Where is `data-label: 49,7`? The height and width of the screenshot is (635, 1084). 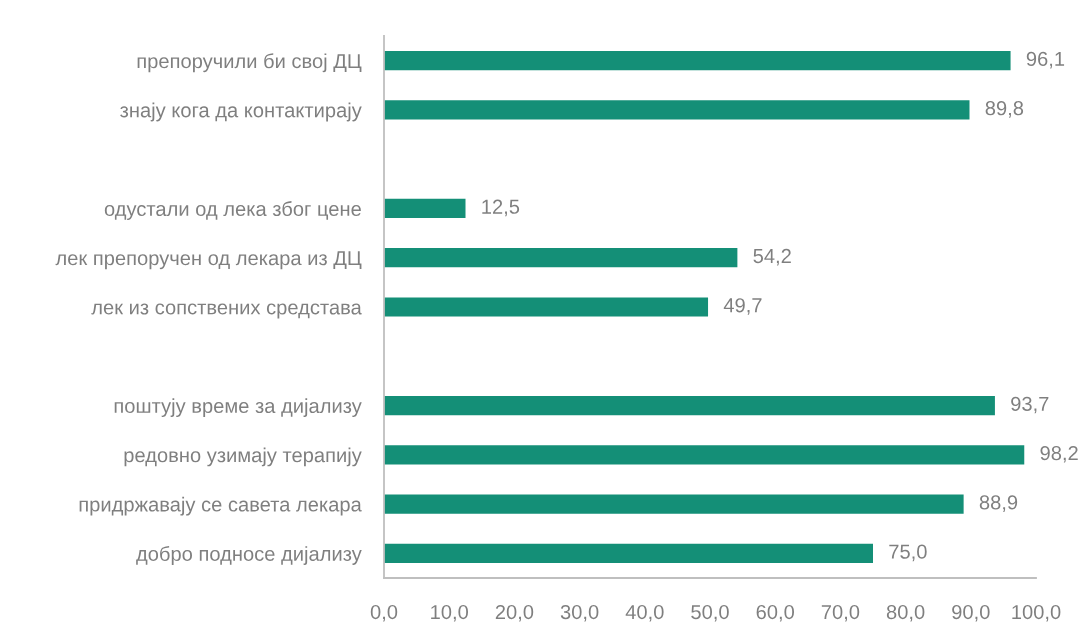
data-label: 49,7 is located at coordinates (742, 306).